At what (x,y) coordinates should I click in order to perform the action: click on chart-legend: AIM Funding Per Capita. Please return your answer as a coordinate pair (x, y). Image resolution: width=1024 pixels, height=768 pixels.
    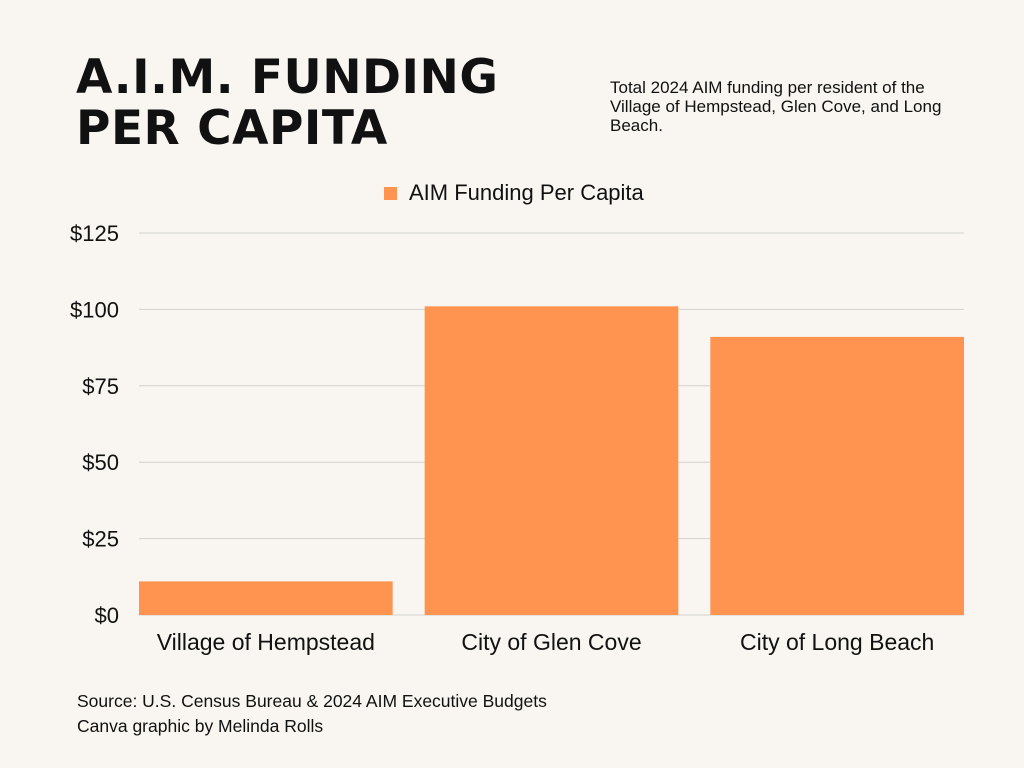
    Looking at the image, I should click on (514, 193).